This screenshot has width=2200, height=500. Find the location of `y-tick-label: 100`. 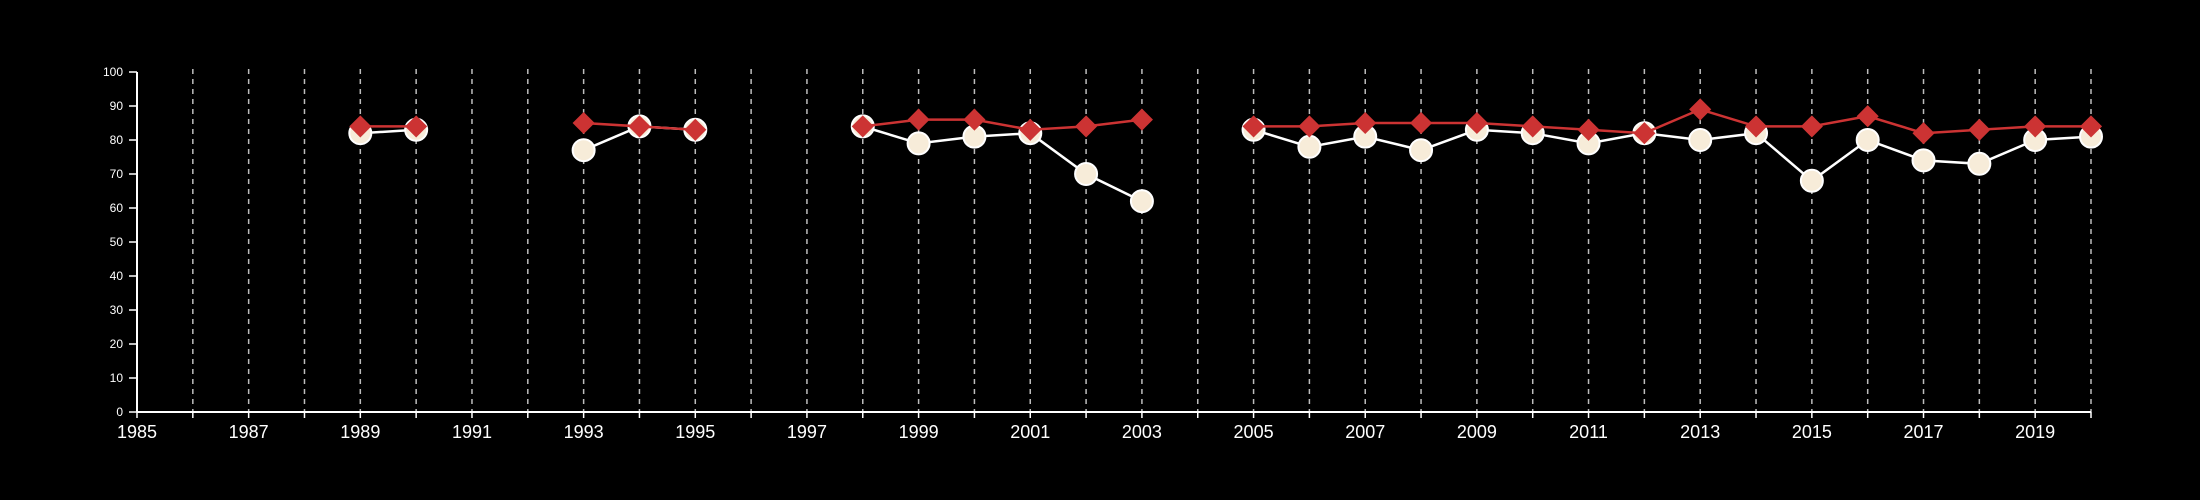

y-tick-label: 100 is located at coordinates (113, 72).